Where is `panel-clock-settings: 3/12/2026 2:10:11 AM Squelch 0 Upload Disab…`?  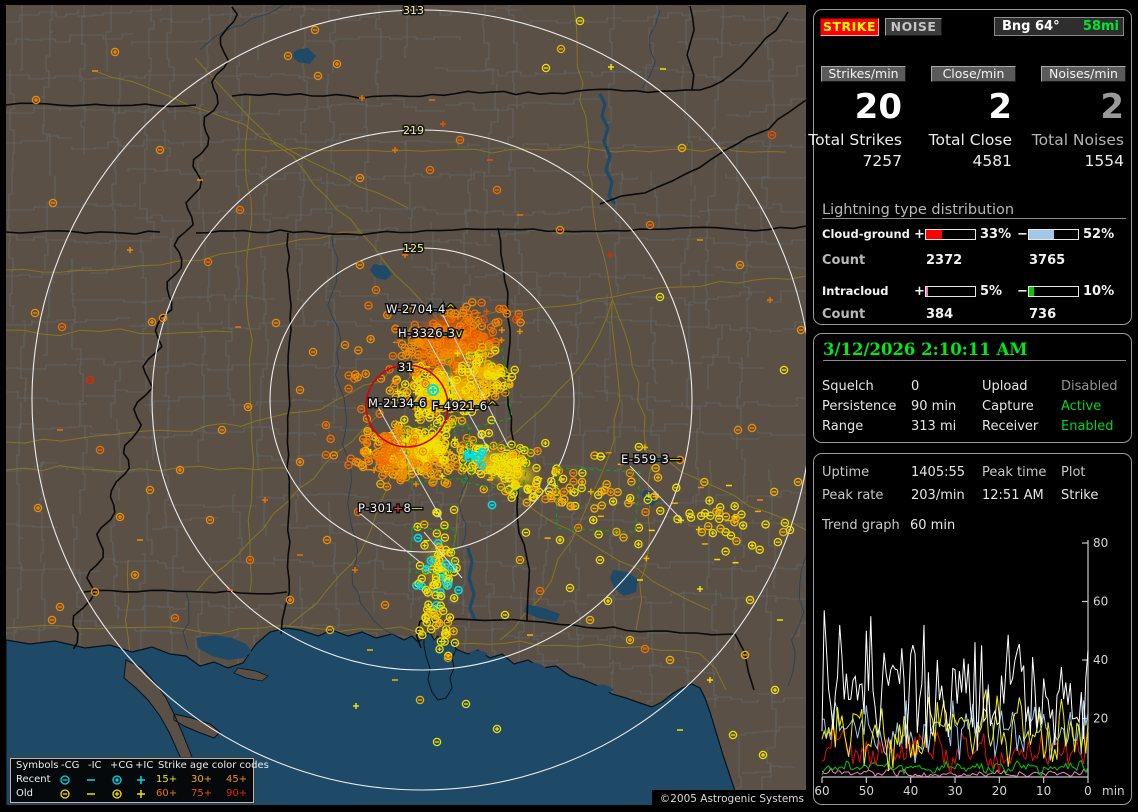
panel-clock-settings: 3/12/2026 2:10:11 AM Squelch 0 Upload Disab… is located at coordinates (972, 388).